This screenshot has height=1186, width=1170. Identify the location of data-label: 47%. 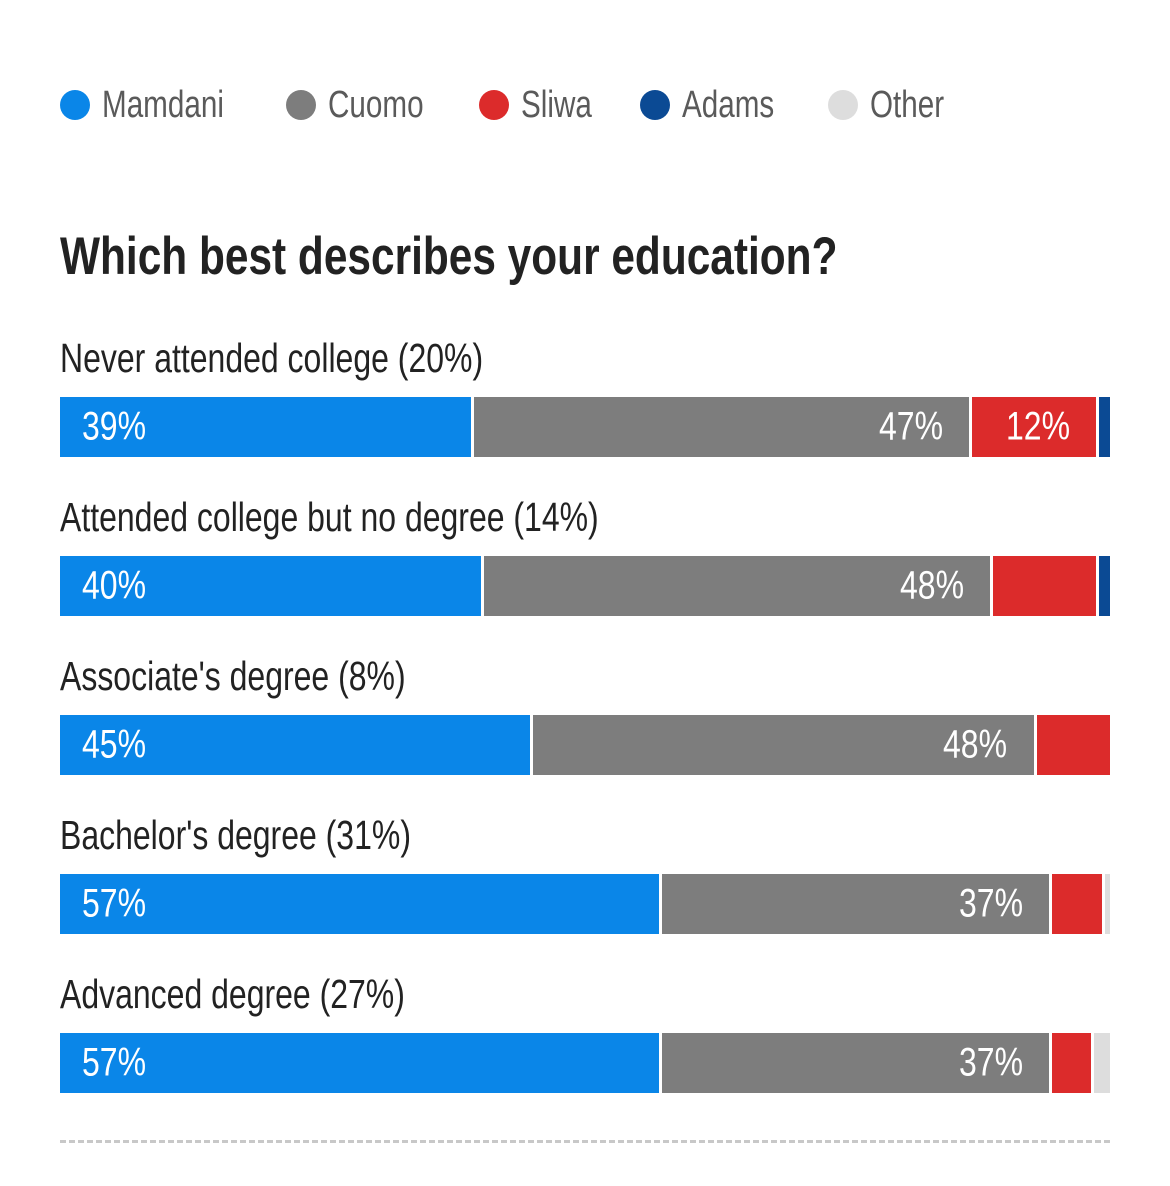
(911, 426).